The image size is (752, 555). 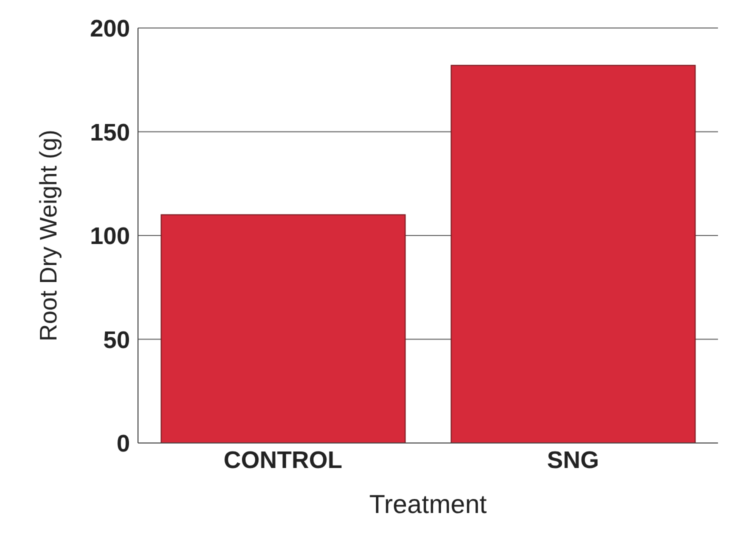 I want to click on x-tick-label: SNG, so click(x=573, y=460).